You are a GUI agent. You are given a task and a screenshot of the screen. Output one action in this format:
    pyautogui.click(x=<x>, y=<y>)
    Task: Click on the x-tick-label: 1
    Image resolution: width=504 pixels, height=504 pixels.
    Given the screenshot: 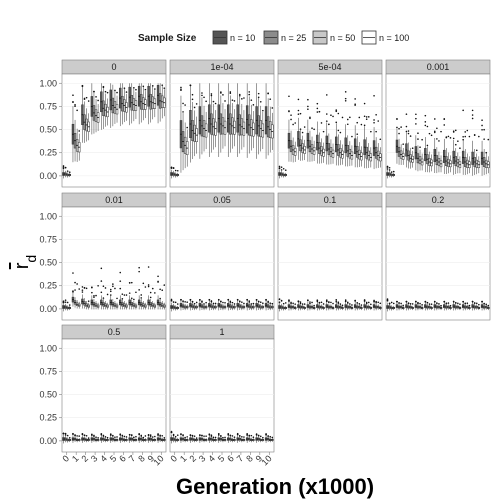 What is the action you would take?
    pyautogui.click(x=183, y=458)
    